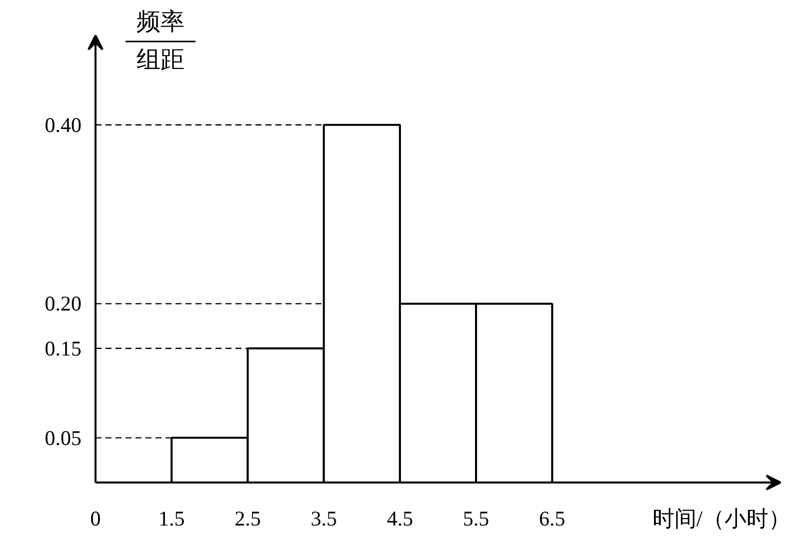 The width and height of the screenshot is (795, 536). I want to click on x-tick-label: 5.5, so click(476, 518).